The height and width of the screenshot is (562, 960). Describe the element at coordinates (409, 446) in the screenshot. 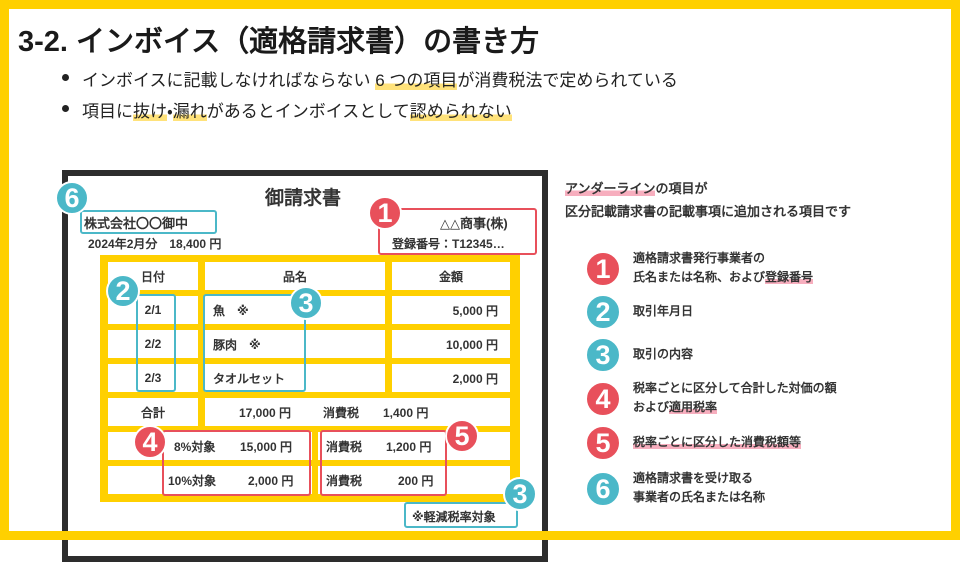

I see `tax-amount: 1,200 円` at that location.